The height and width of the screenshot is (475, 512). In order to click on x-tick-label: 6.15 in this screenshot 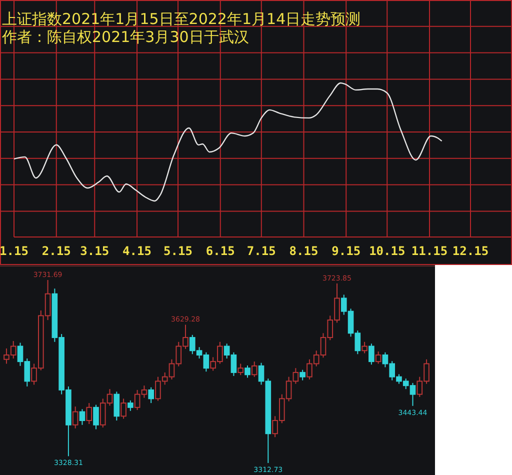, I will do `click(220, 251)`.